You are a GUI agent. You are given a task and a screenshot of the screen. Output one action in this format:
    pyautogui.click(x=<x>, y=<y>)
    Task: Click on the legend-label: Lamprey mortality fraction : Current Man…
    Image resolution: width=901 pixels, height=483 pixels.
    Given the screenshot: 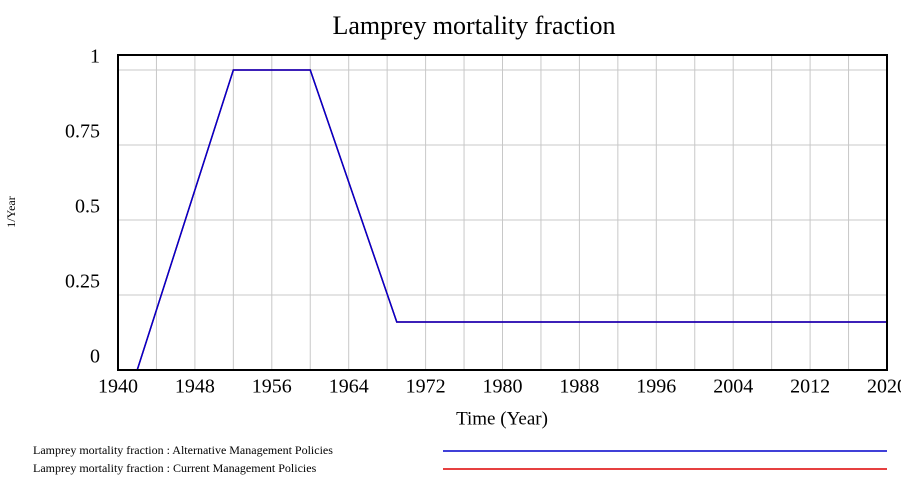 What is the action you would take?
    pyautogui.click(x=175, y=468)
    